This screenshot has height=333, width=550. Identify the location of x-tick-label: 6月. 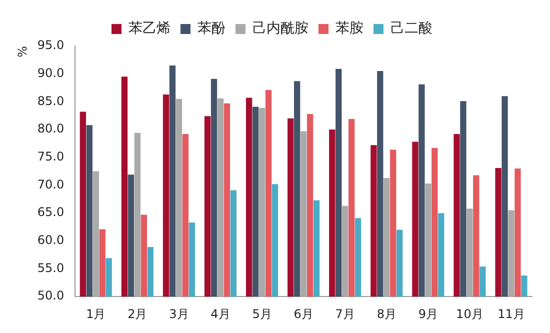
(304, 313).